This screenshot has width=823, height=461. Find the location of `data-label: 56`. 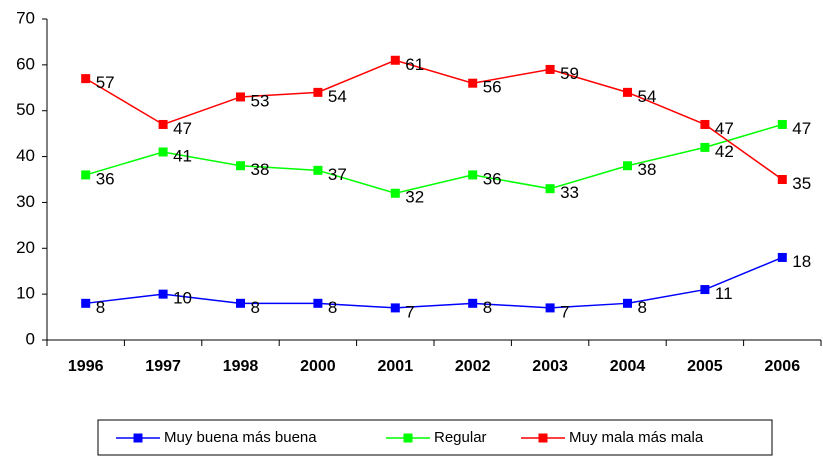

data-label: 56 is located at coordinates (492, 87).